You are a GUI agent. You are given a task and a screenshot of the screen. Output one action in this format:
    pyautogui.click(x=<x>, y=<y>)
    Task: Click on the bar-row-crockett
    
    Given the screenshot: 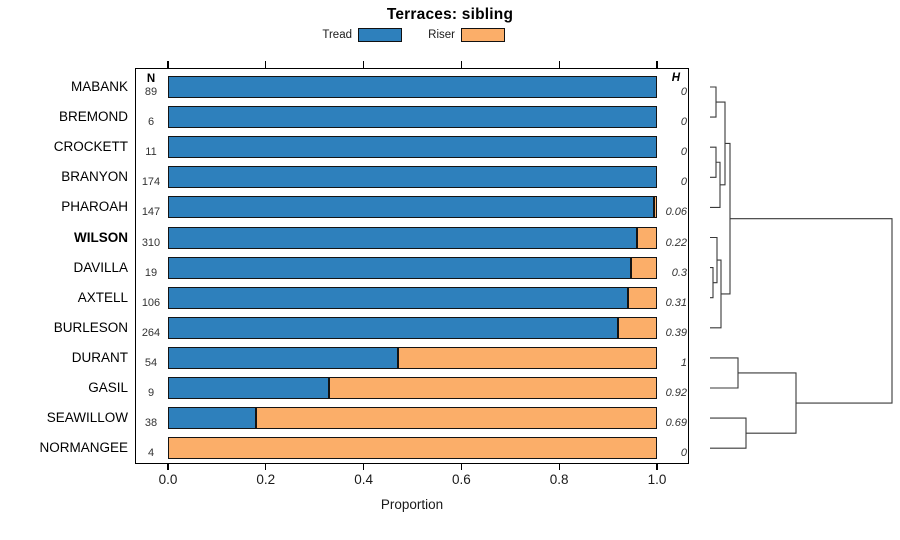 What is the action you would take?
    pyautogui.click(x=412, y=147)
    